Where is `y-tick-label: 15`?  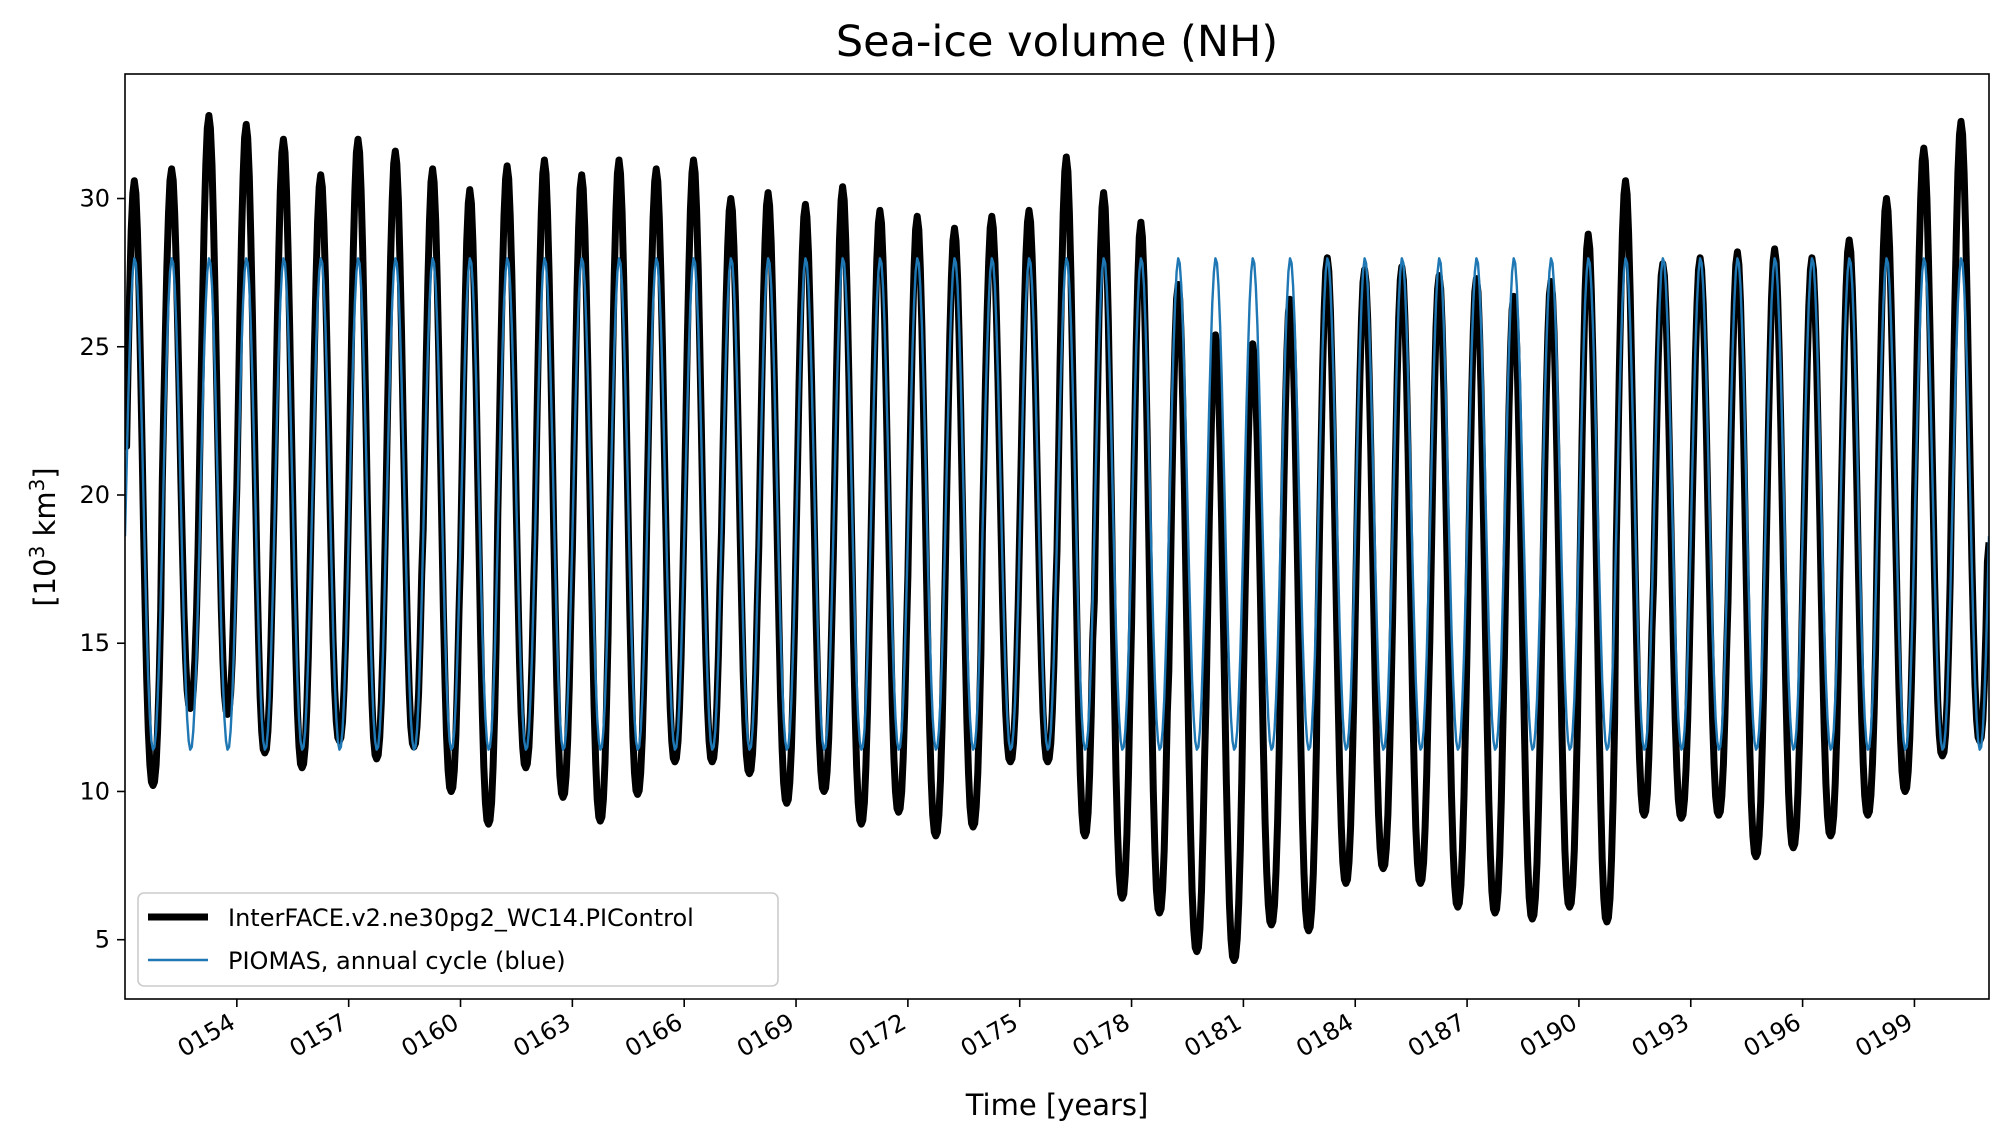 y-tick-label: 15 is located at coordinates (94, 643).